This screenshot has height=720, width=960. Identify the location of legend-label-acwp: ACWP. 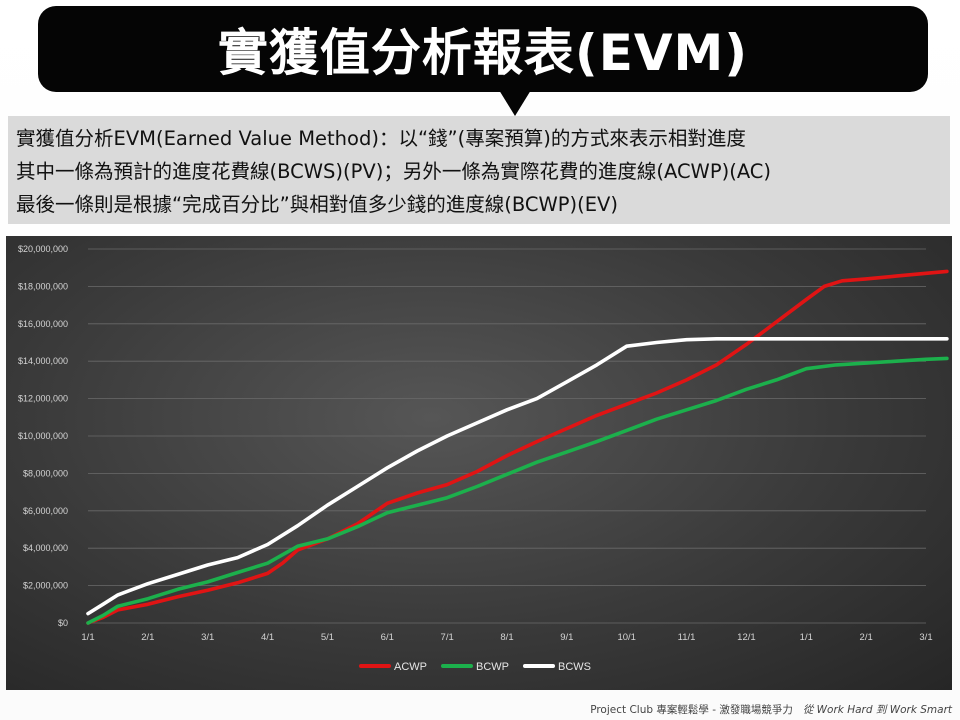
(410, 667).